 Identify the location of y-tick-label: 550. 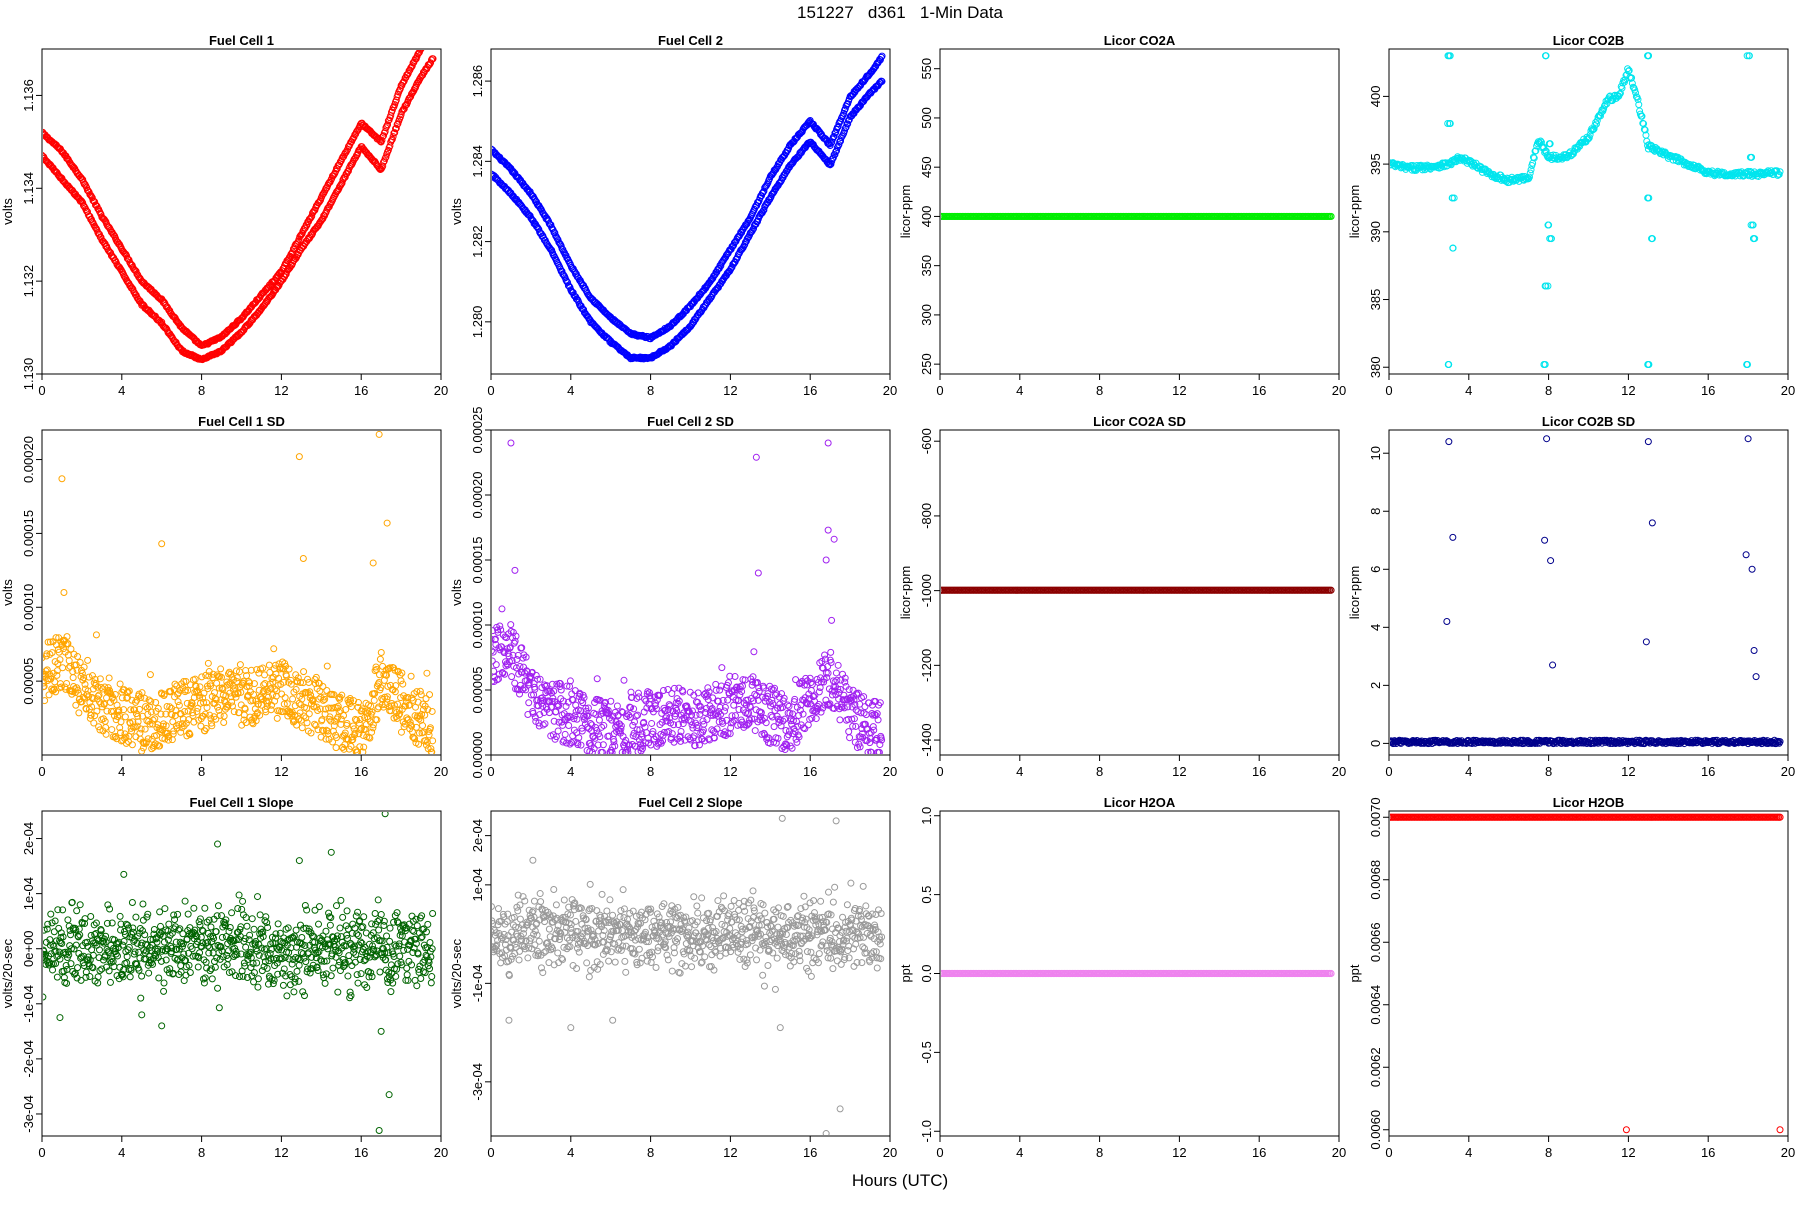
(926, 69).